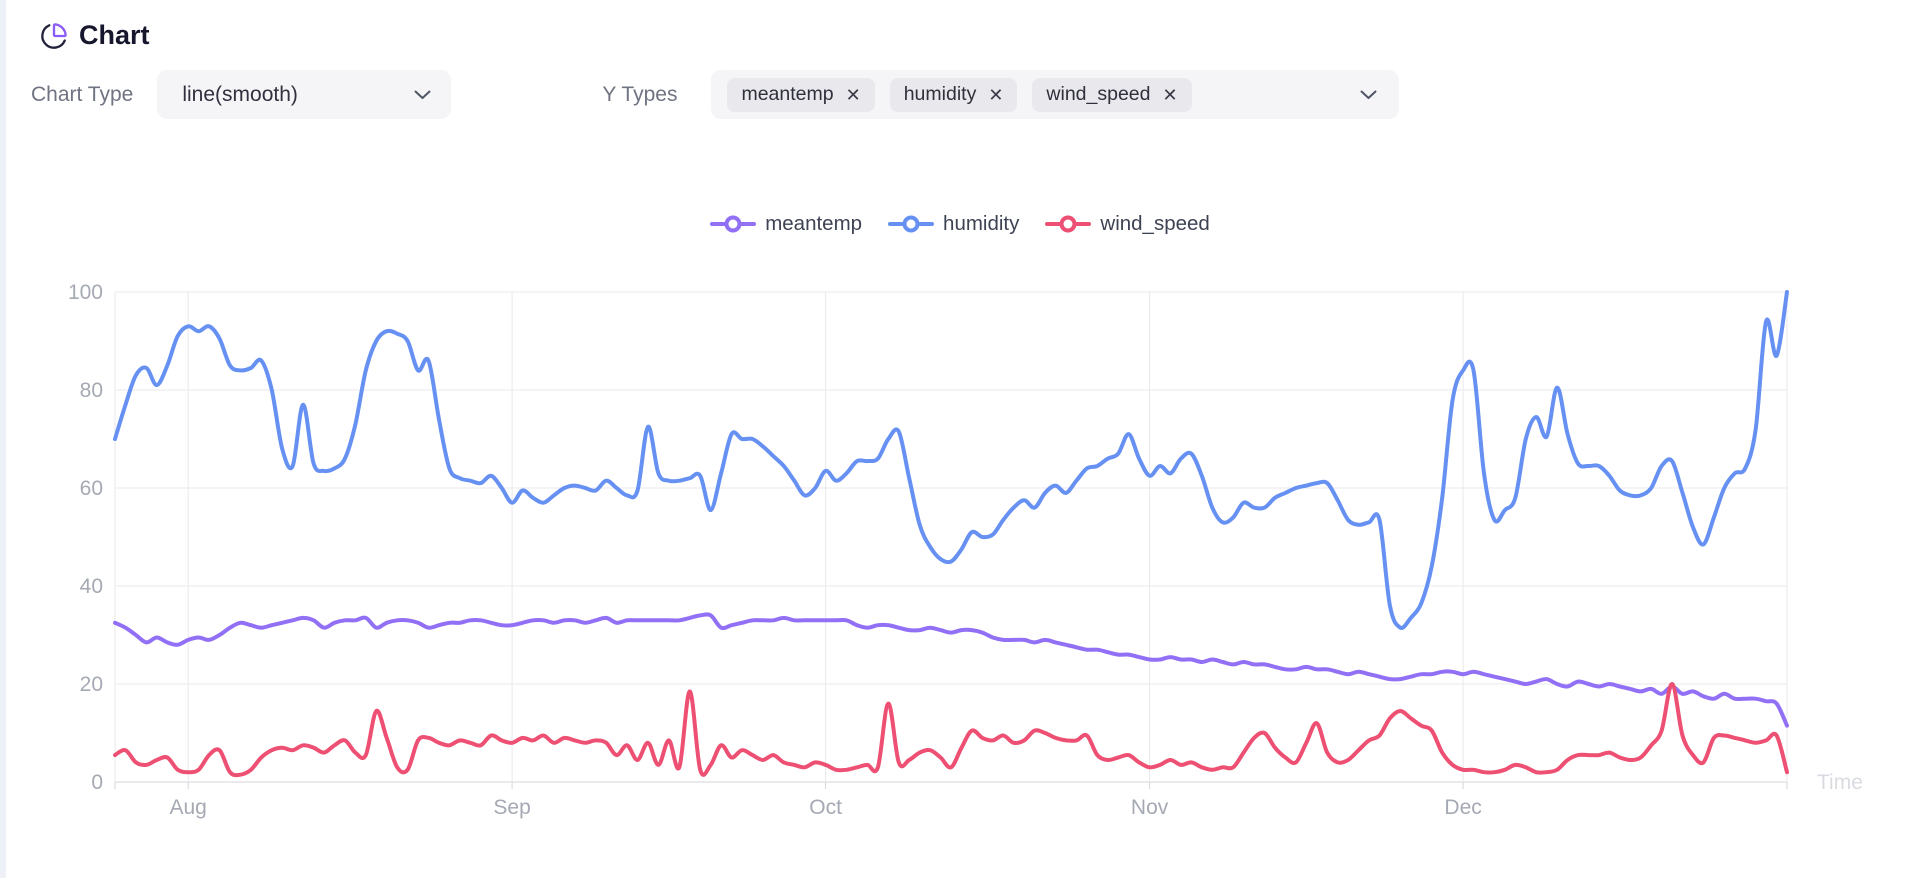 This screenshot has width=1920, height=878. What do you see at coordinates (640, 94) in the screenshot?
I see `y-types-label: Y Types` at bounding box center [640, 94].